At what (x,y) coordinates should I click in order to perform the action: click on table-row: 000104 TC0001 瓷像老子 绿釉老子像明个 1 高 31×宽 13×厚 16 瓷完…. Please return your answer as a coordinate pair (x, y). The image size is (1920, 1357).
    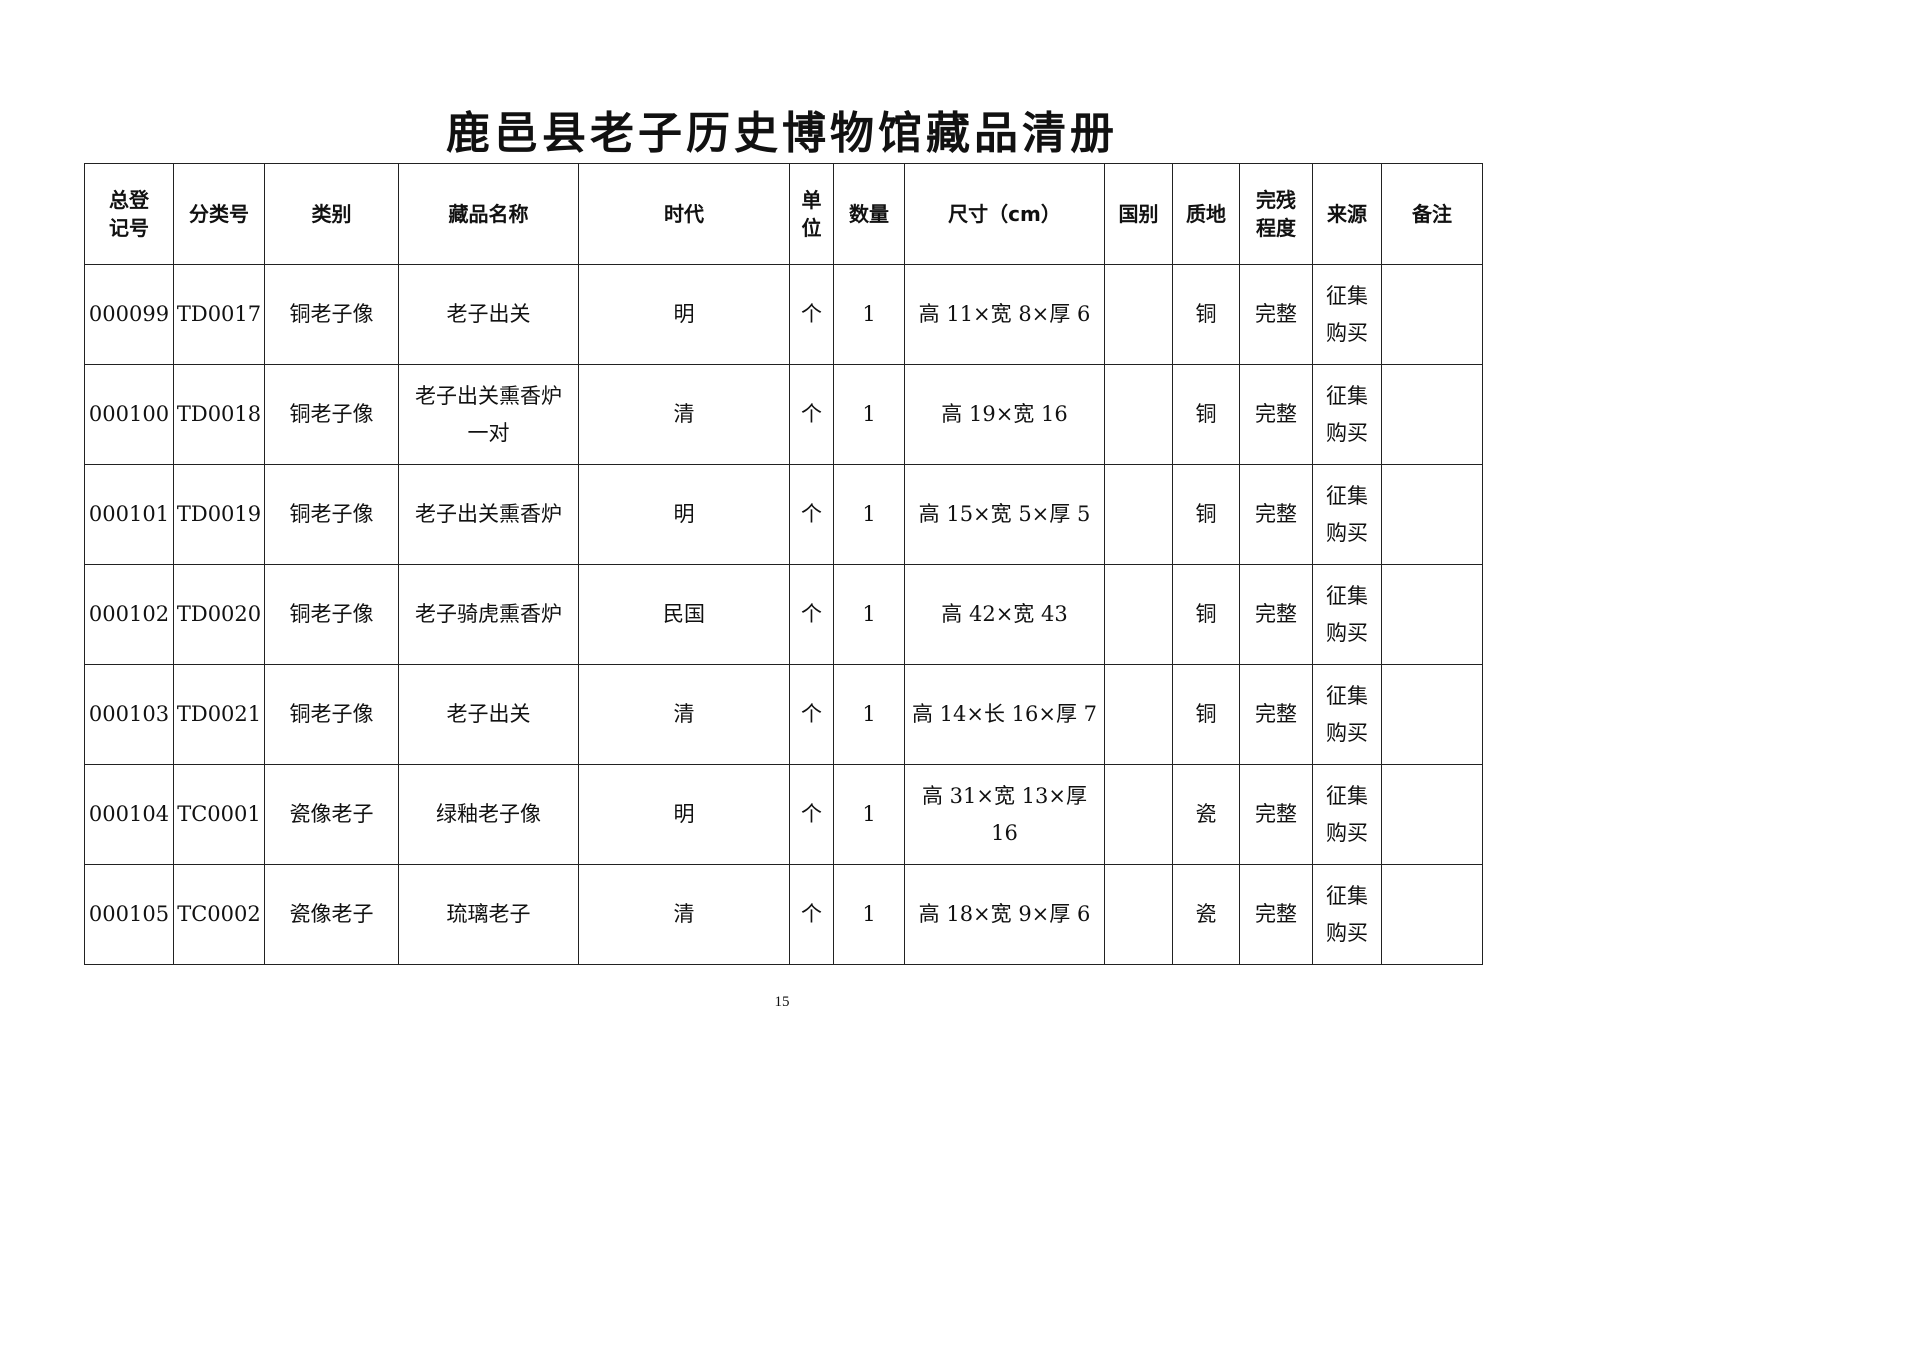
    Looking at the image, I should click on (783, 814).